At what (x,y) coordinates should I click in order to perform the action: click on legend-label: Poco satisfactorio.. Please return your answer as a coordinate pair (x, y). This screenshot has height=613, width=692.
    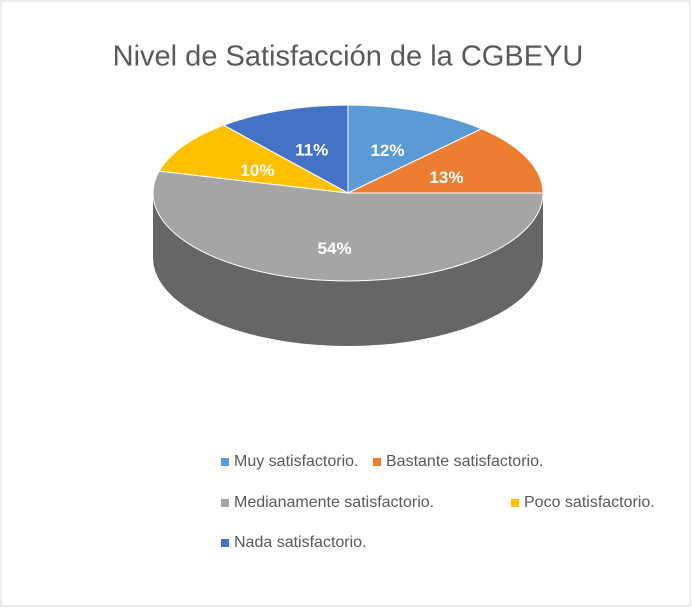
    Looking at the image, I should click on (589, 502).